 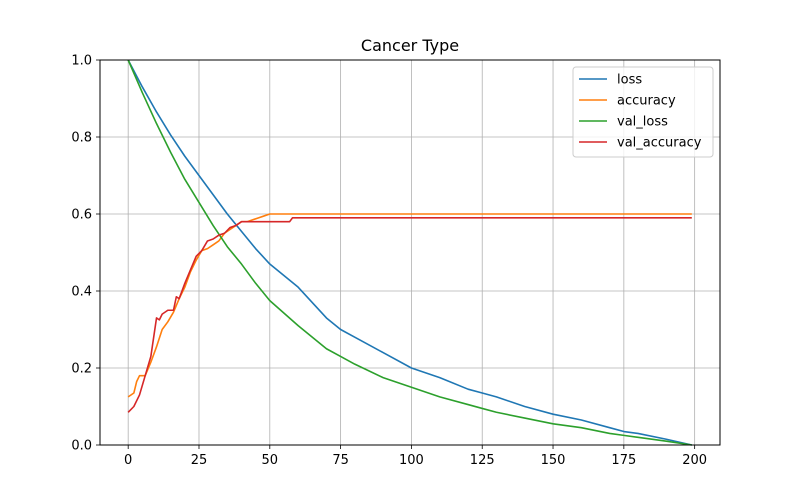 What do you see at coordinates (81, 61) in the screenshot?
I see `y-tick-label: 1.0` at bounding box center [81, 61].